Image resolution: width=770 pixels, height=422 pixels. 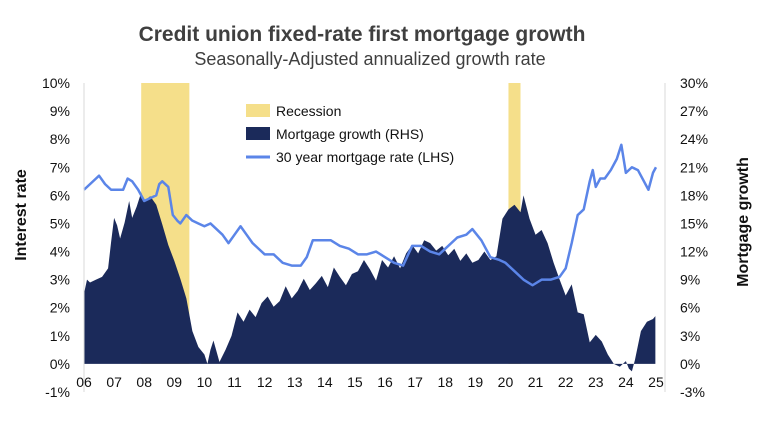 I want to click on left-tick-label: 3%, so click(x=60, y=280).